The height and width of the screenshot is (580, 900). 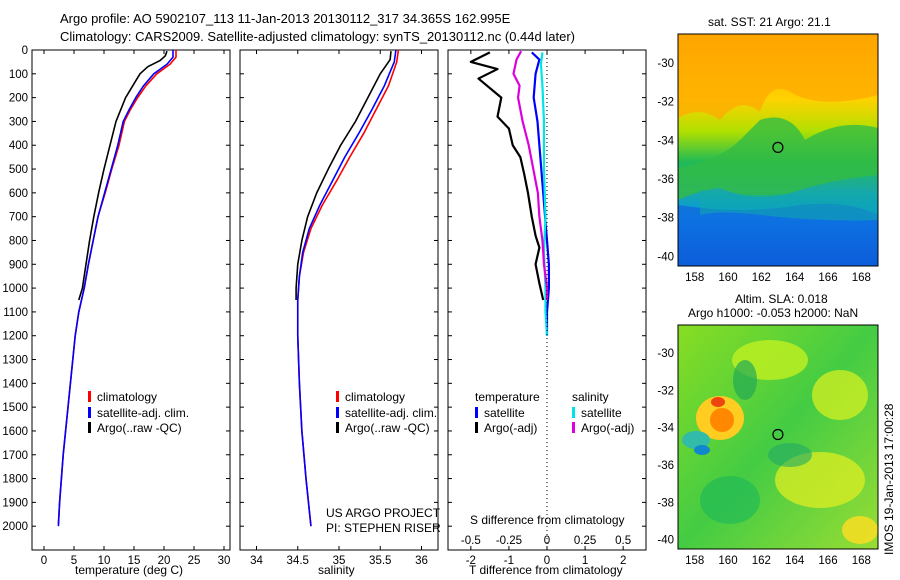 What do you see at coordinates (827, 278) in the screenshot?
I see `map-lon-label: 166` at bounding box center [827, 278].